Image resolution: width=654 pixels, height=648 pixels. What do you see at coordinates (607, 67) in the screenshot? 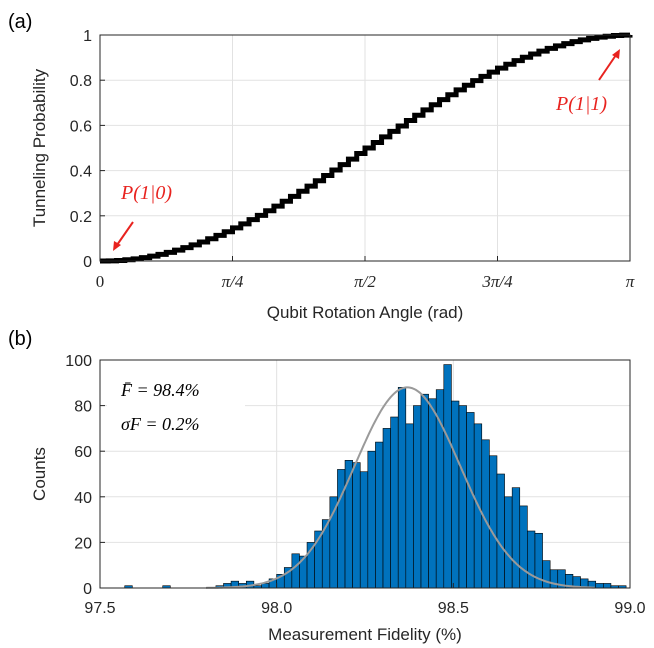
I see `annotation-p11-arrow-shaft` at bounding box center [607, 67].